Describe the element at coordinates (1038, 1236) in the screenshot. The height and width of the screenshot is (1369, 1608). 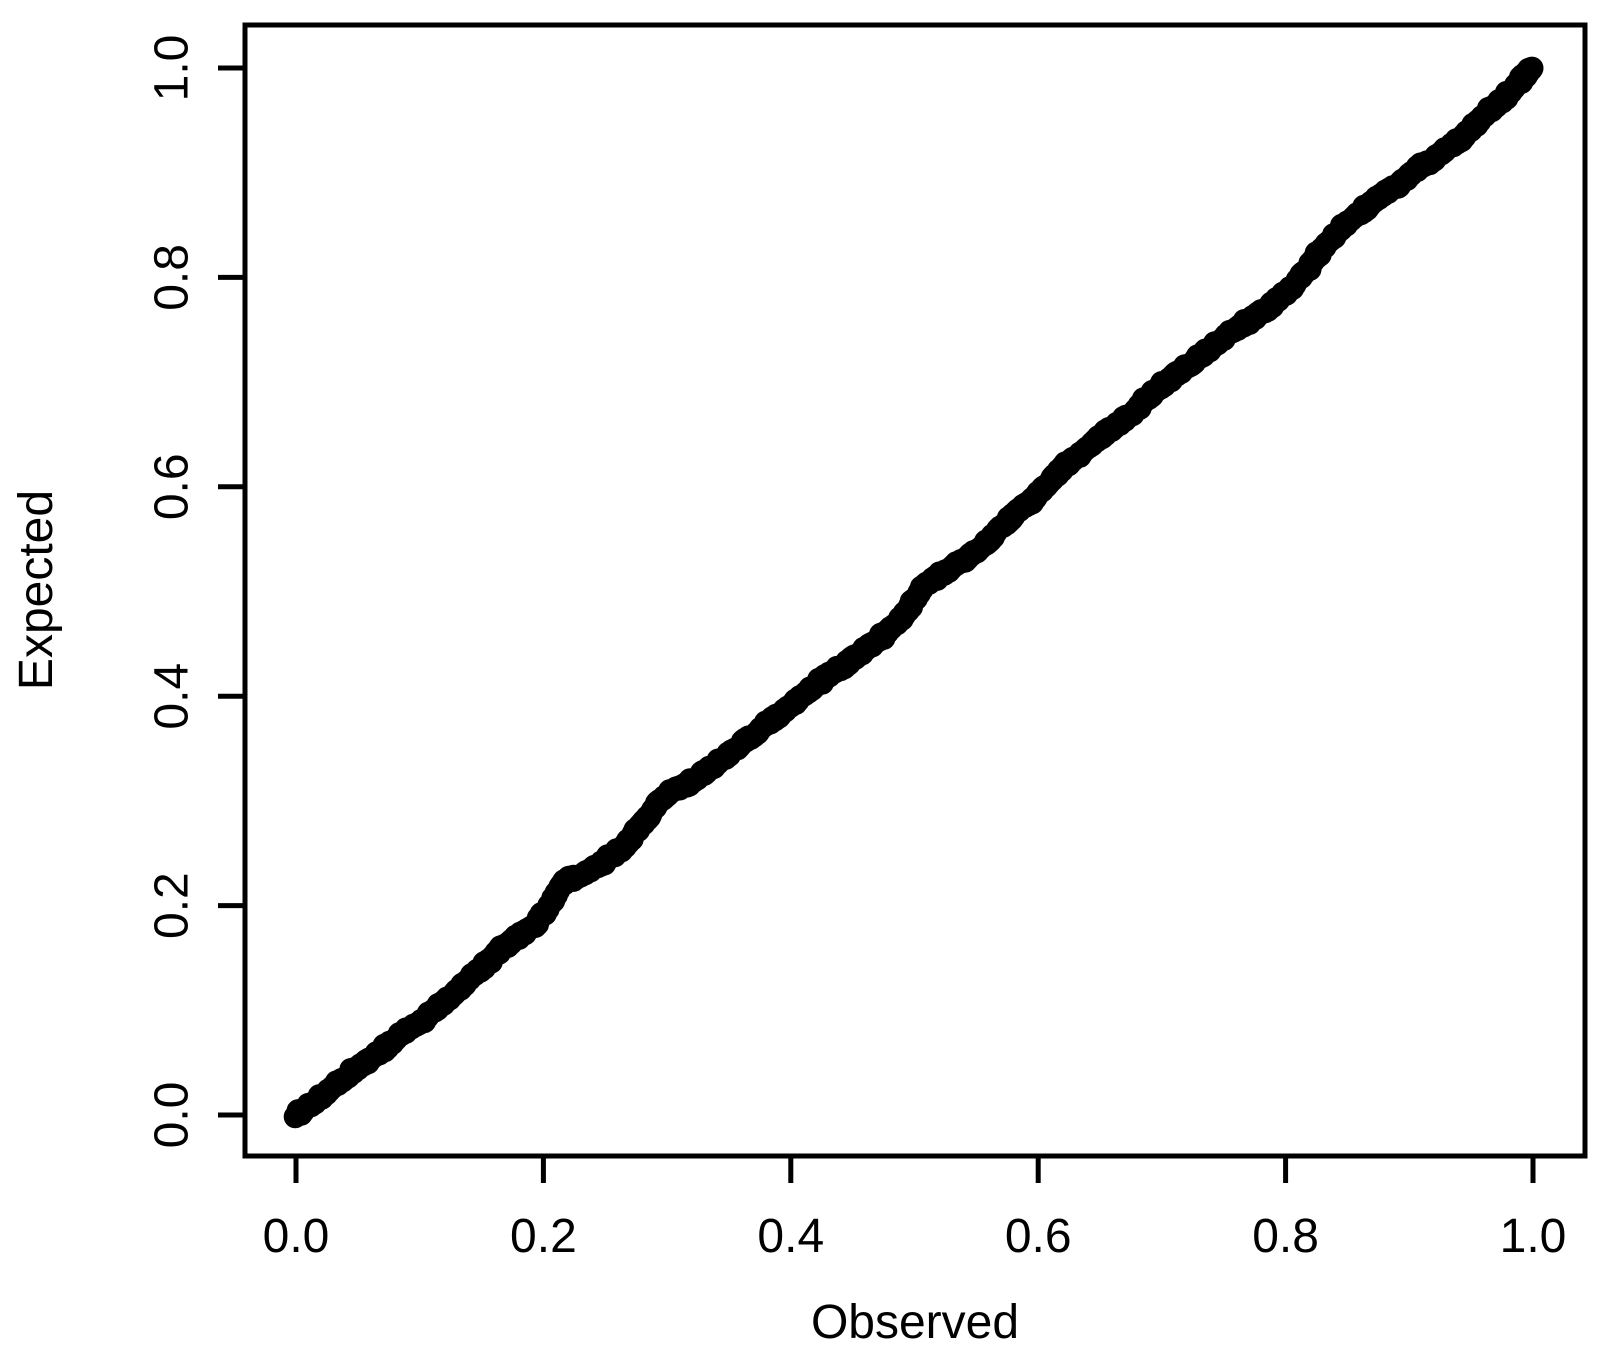
I see `x-tick-label: 0.6` at that location.